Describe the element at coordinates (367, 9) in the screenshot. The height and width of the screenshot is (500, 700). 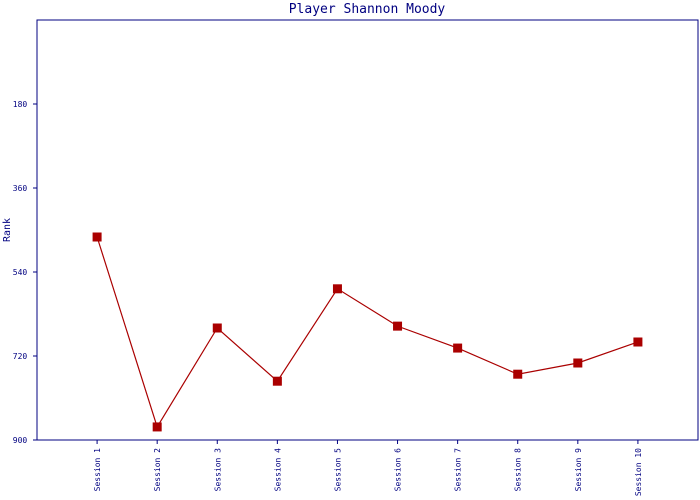
I see `chart-title: Player Shannon Moody` at that location.